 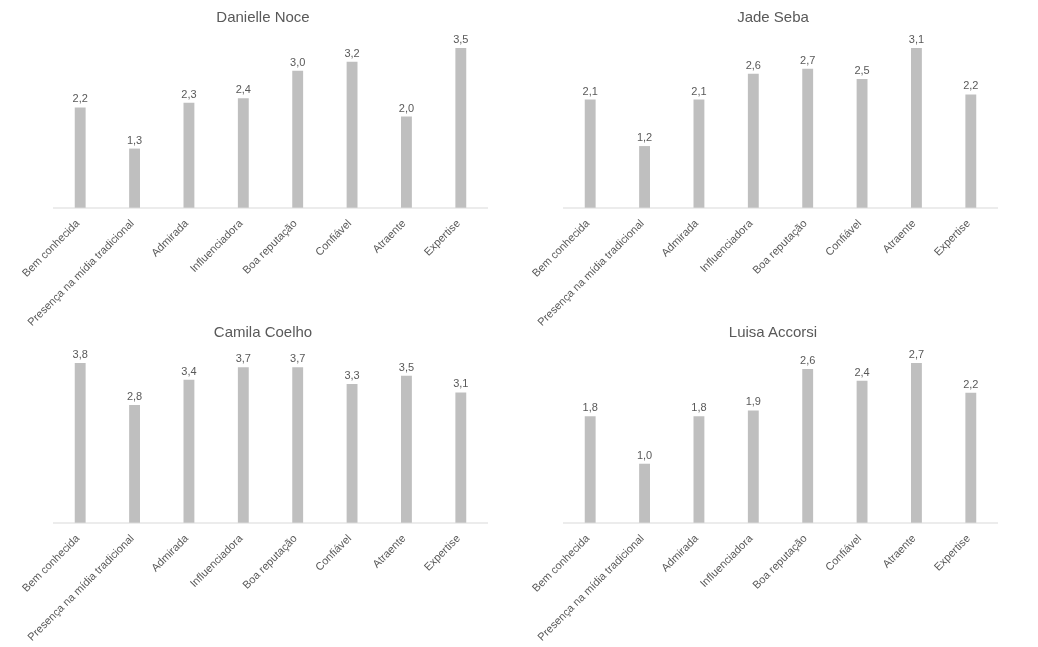 What do you see at coordinates (644, 137) in the screenshot?
I see `data-label: 1,2` at bounding box center [644, 137].